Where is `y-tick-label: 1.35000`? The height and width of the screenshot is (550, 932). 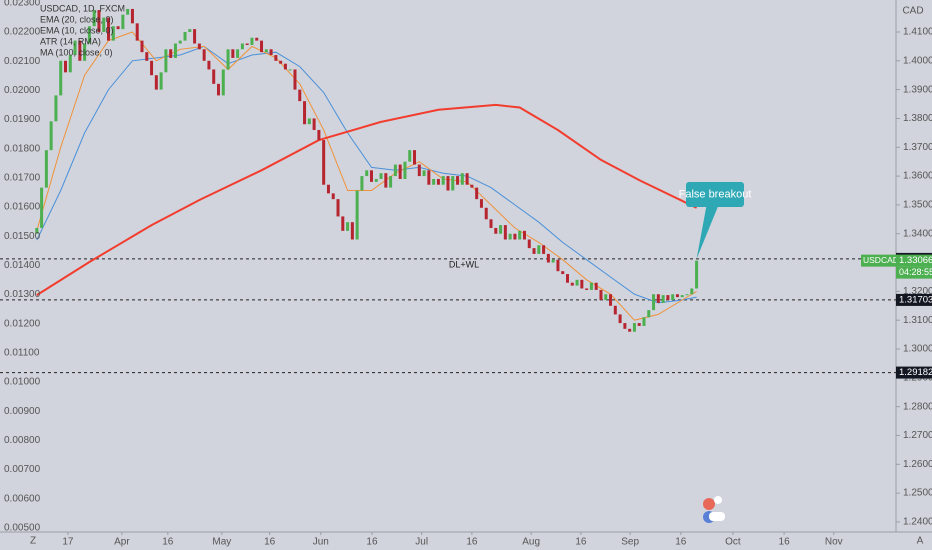
y-tick-label: 1.35000 is located at coordinates (917, 205).